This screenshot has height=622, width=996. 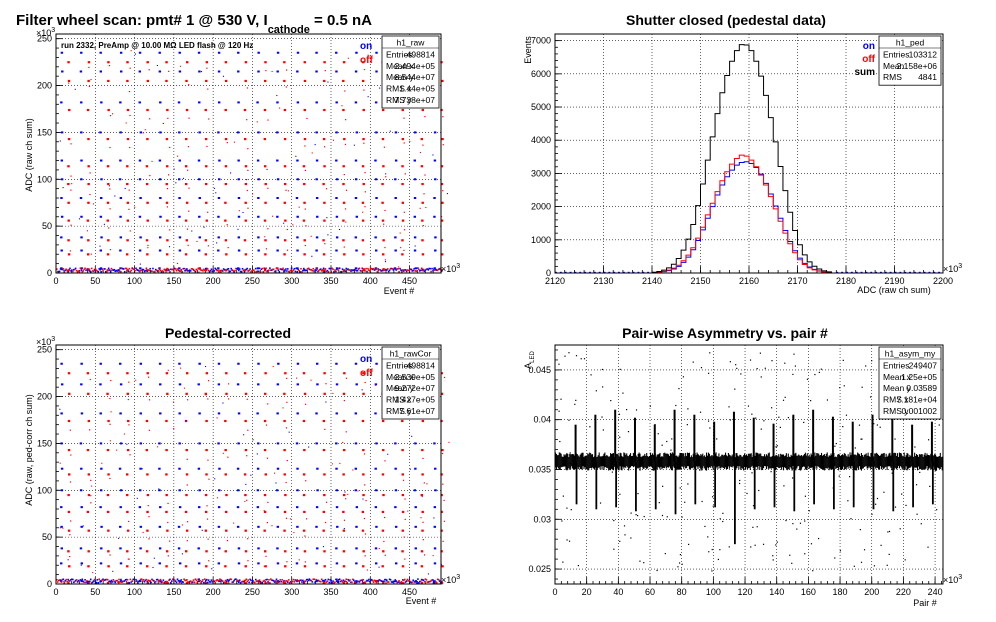 What do you see at coordinates (44, 397) in the screenshot?
I see `cor-tick-label-y: 200` at bounding box center [44, 397].